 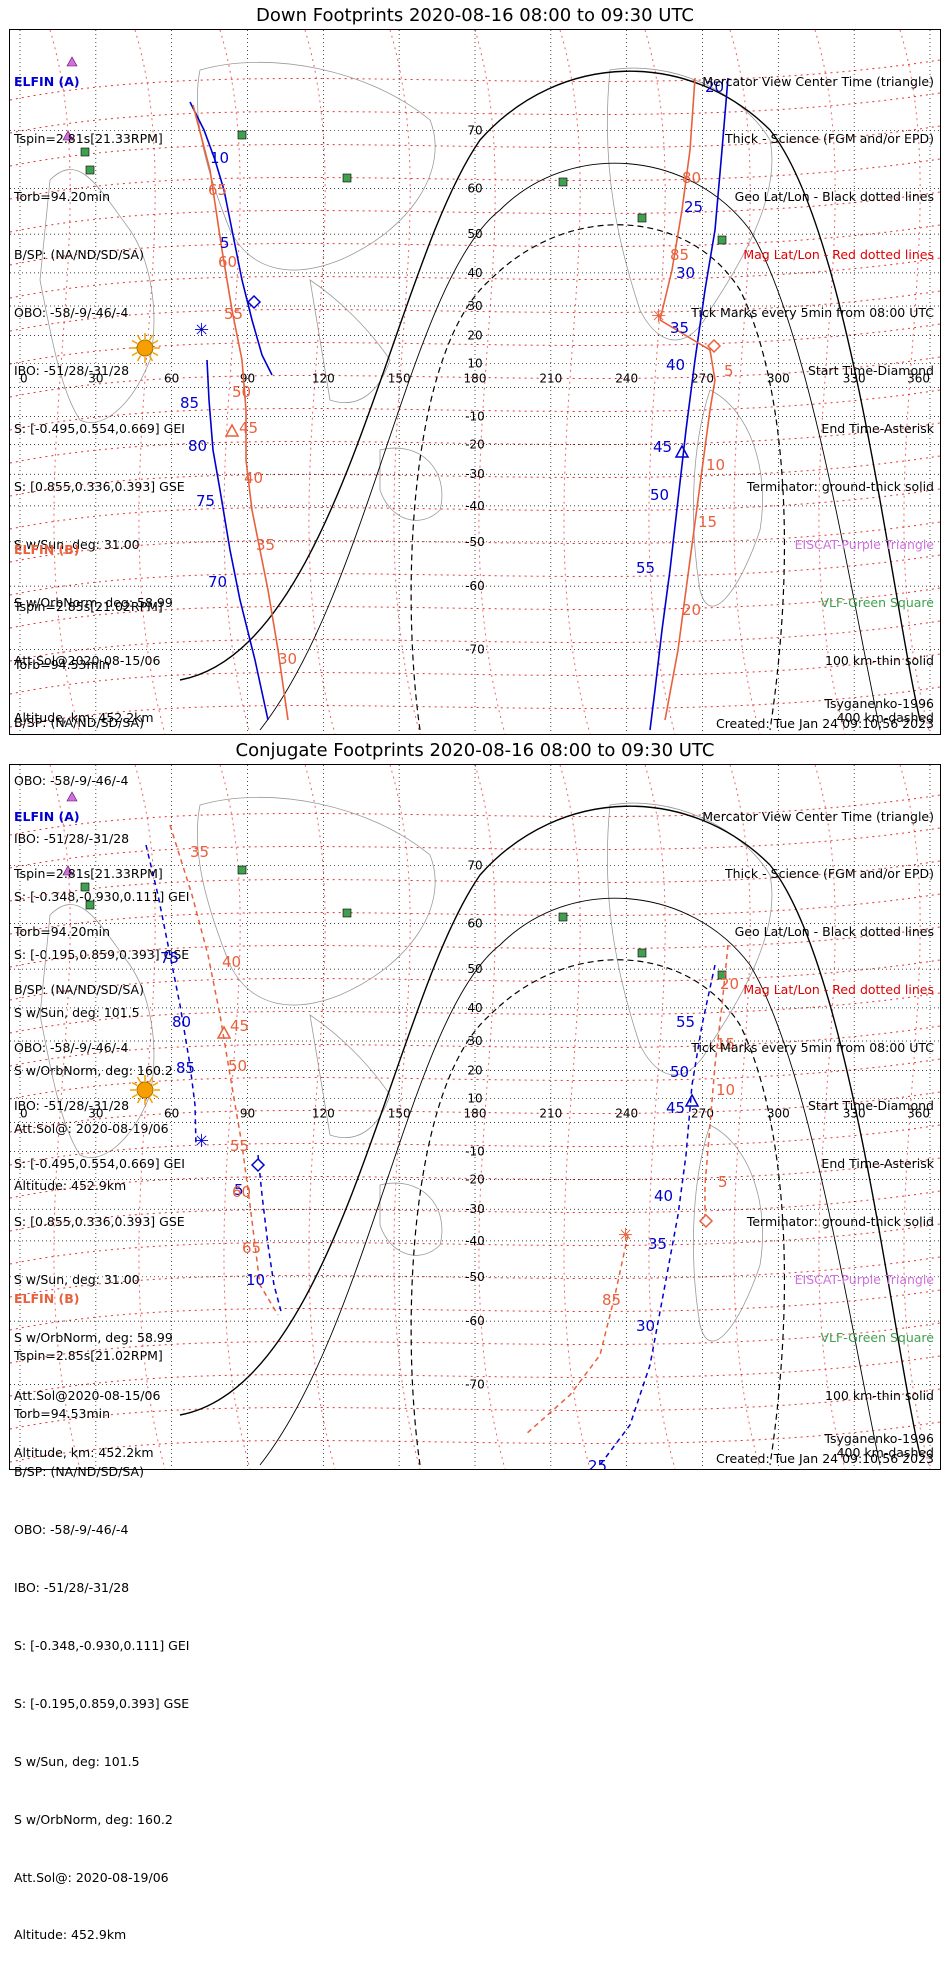 What do you see at coordinates (251, 1248) in the screenshot?
I see `elfin-b-tick-label: 65` at bounding box center [251, 1248].